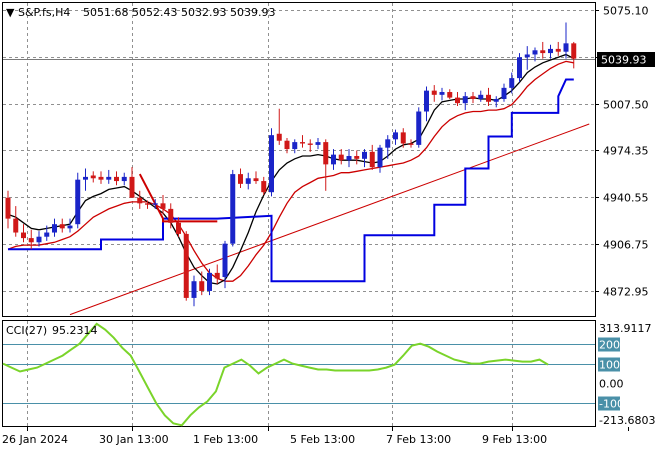  What do you see at coordinates (626, 198) in the screenshot?
I see `price-tick-label: 4940.55` at bounding box center [626, 198].